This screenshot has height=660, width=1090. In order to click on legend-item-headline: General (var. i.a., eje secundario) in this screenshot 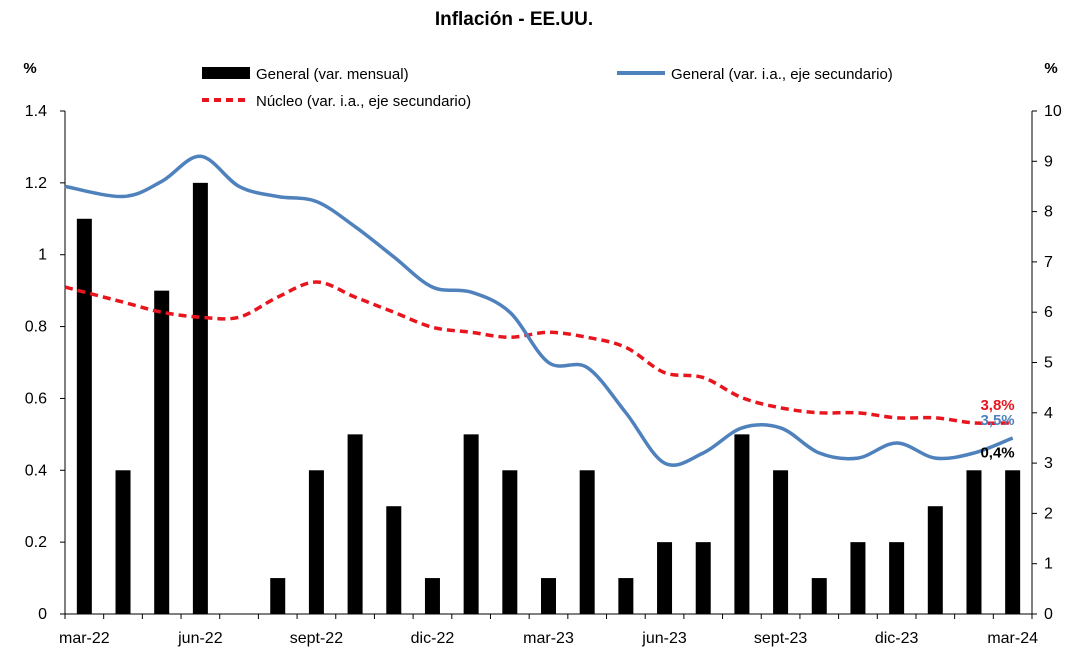, I will do `click(755, 74)`.